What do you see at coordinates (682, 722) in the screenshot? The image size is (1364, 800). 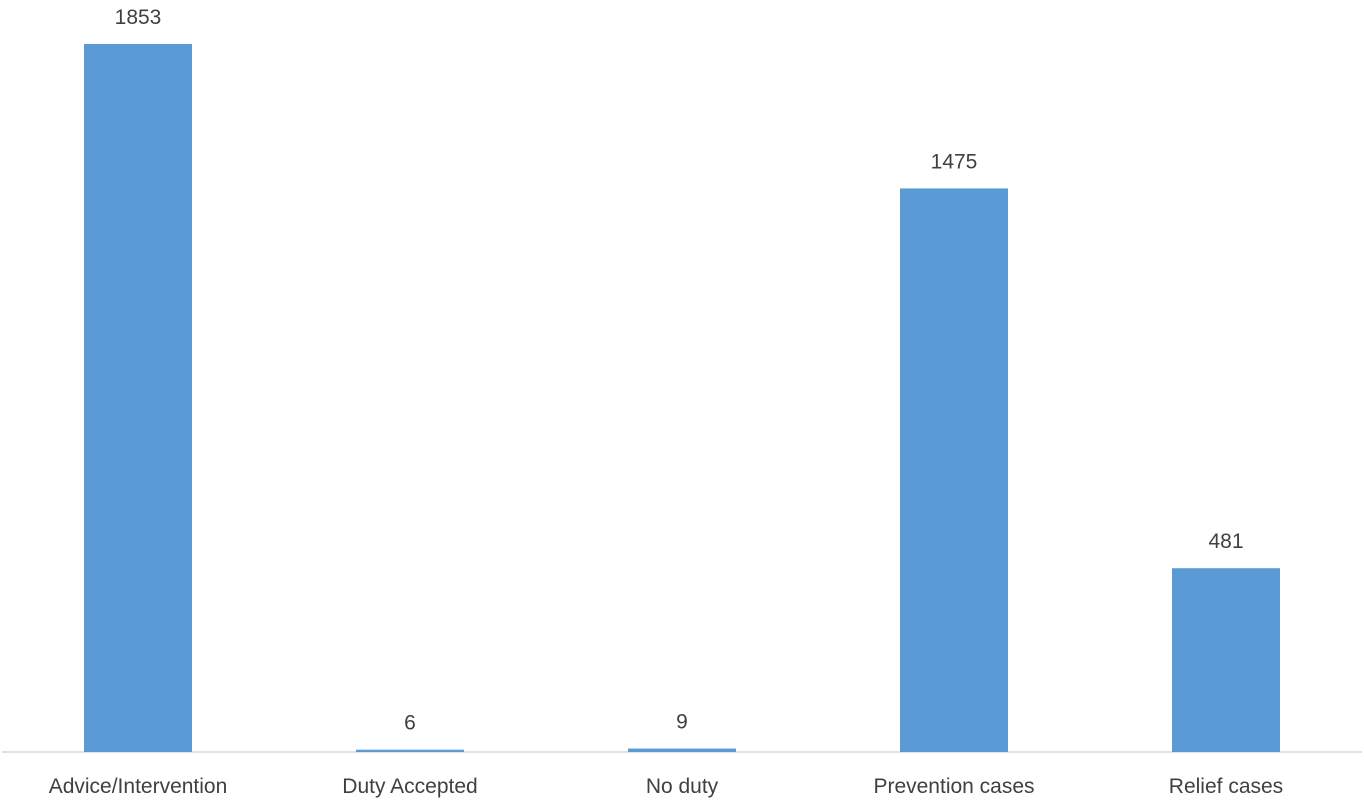 I see `data-label-2: 9` at bounding box center [682, 722].